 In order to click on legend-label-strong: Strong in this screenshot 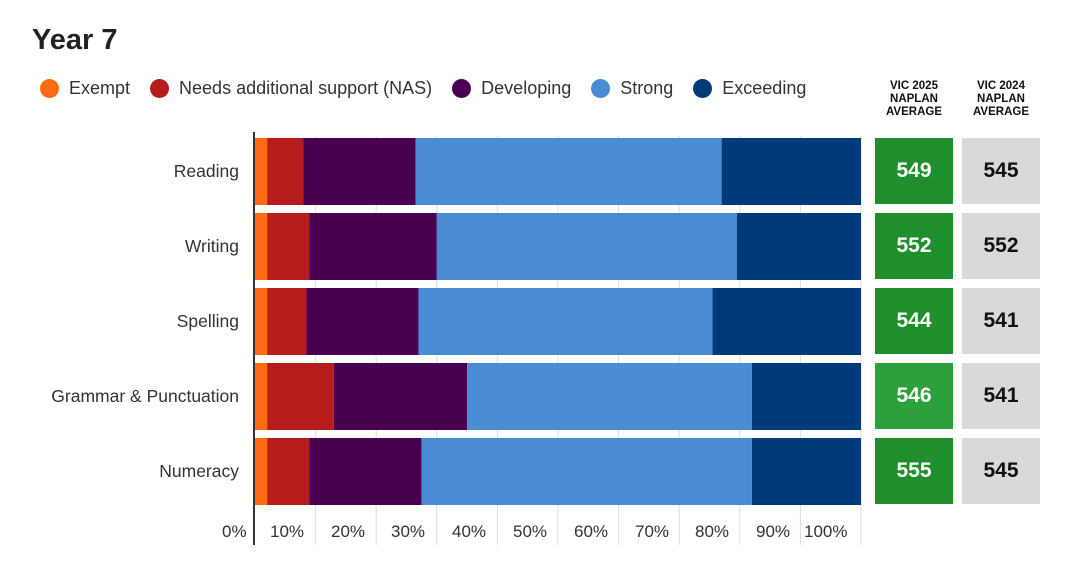, I will do `click(647, 87)`.